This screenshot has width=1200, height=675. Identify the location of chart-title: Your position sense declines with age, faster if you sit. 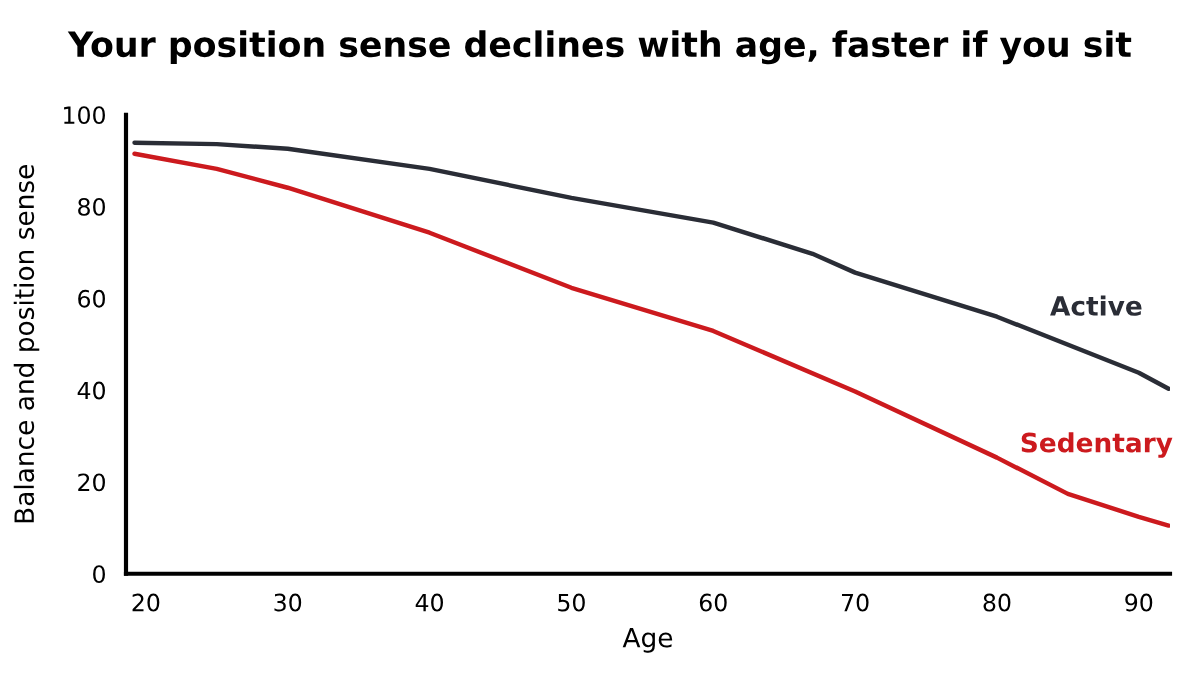
(599, 47).